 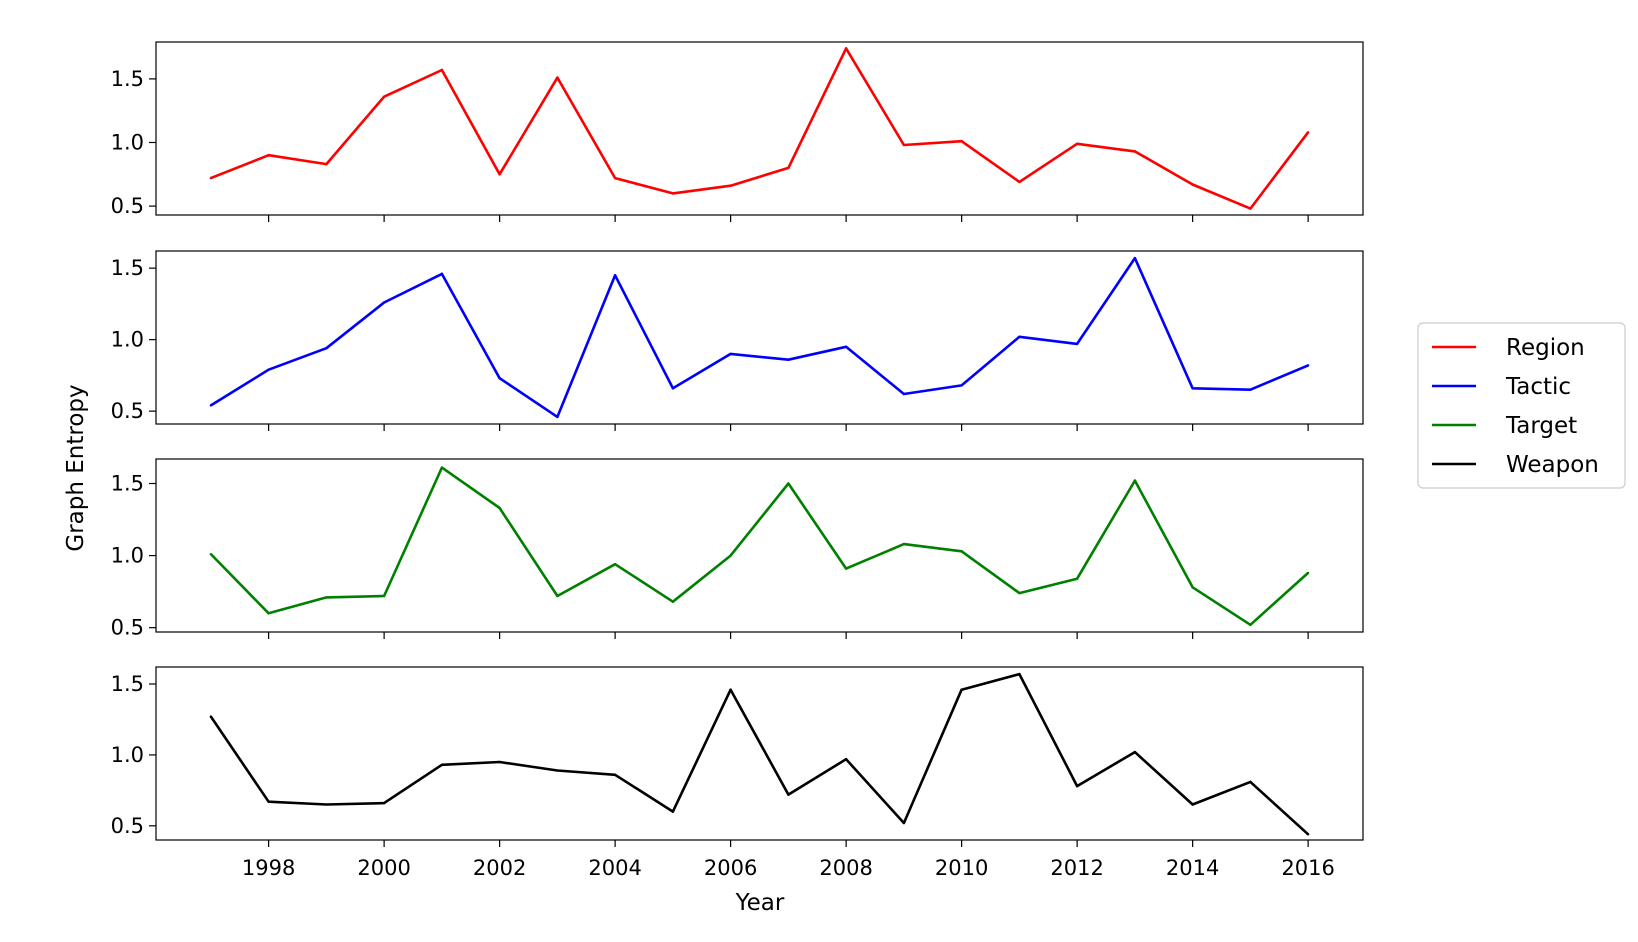 What do you see at coordinates (1552, 465) in the screenshot?
I see `legend-label: Weapon` at bounding box center [1552, 465].